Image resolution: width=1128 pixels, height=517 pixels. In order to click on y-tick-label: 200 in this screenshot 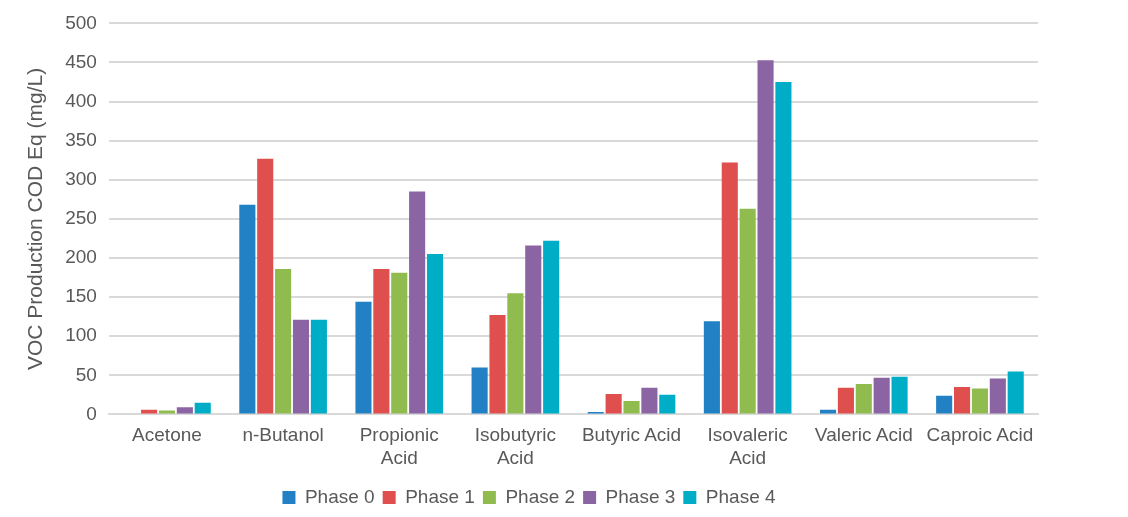, I will do `click(81, 257)`.